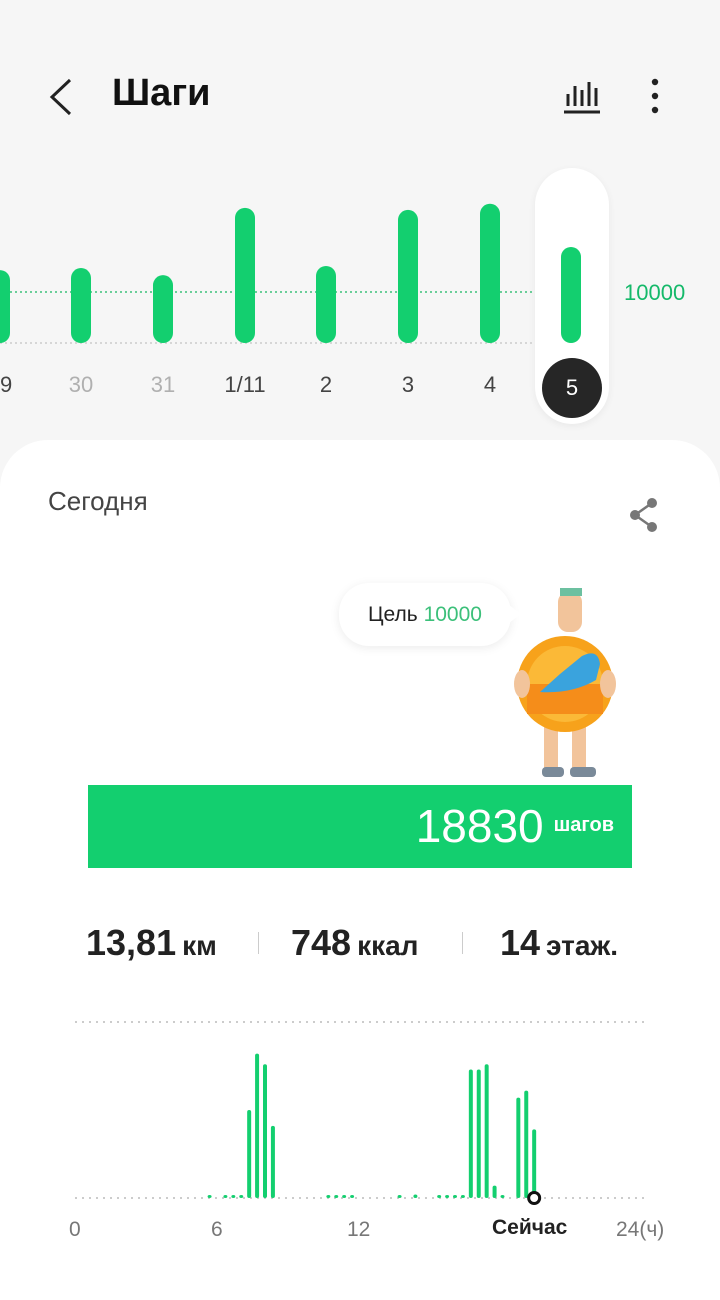 The height and width of the screenshot is (1300, 720). I want to click on card-title: Сегодня, so click(98, 501).